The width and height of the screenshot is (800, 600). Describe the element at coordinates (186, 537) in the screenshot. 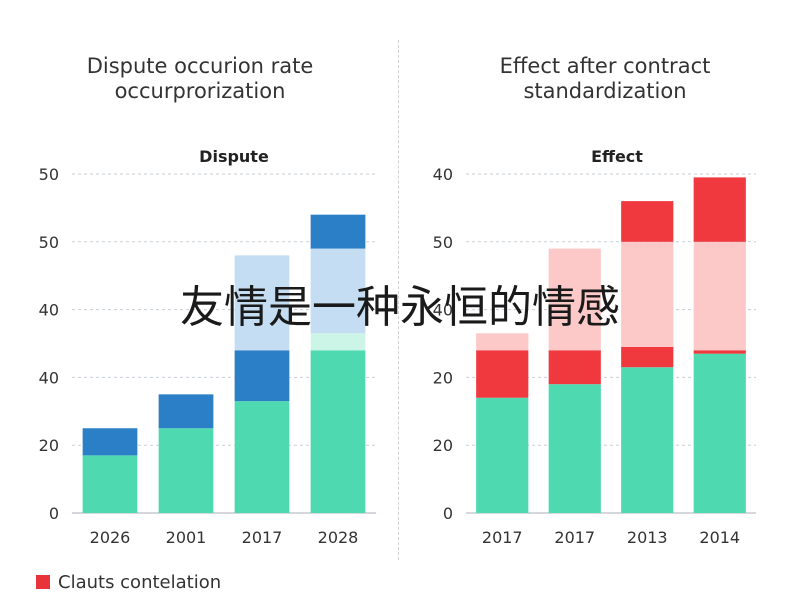

I see `x-tick-label: 2001` at that location.